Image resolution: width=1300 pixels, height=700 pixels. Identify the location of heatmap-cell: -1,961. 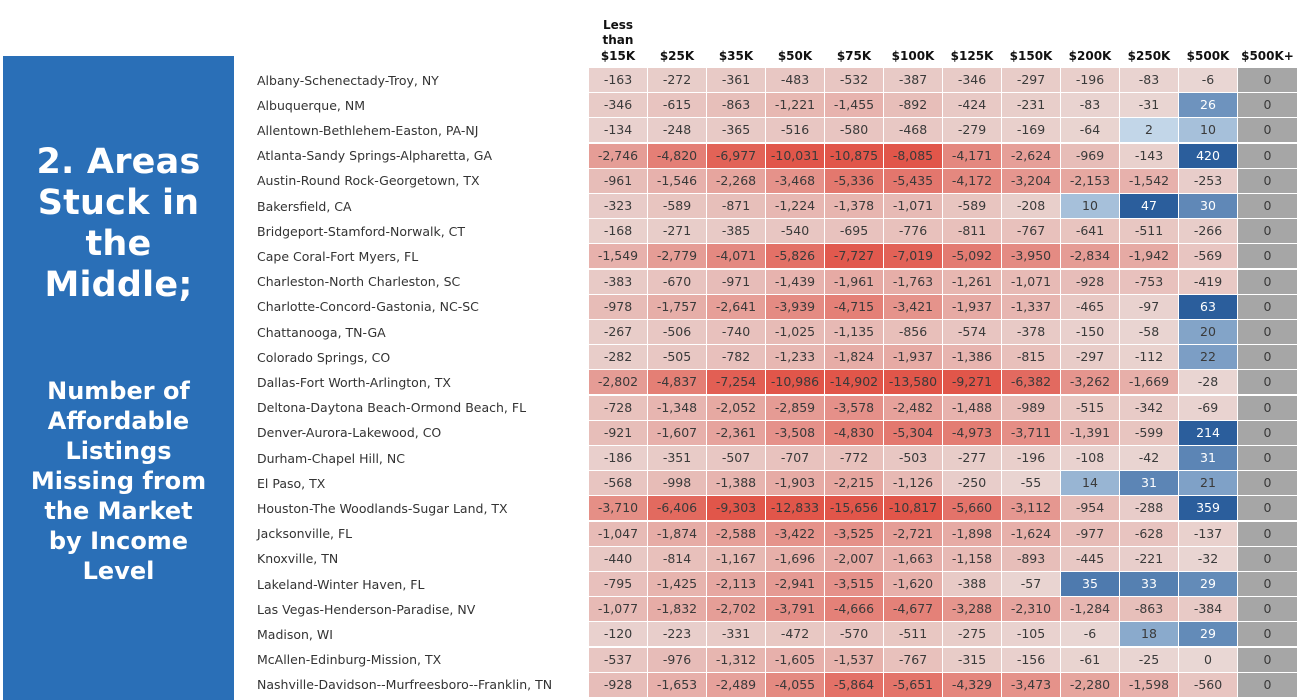
(854, 281).